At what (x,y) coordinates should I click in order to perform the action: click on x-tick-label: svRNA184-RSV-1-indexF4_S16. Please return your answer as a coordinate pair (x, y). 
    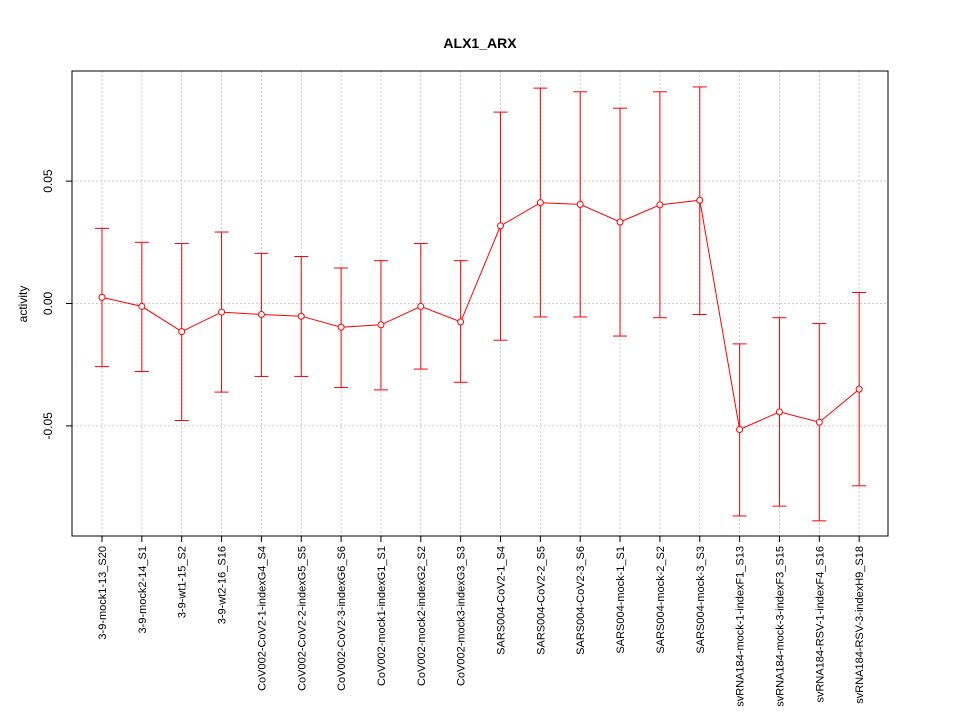
    Looking at the image, I should click on (820, 624).